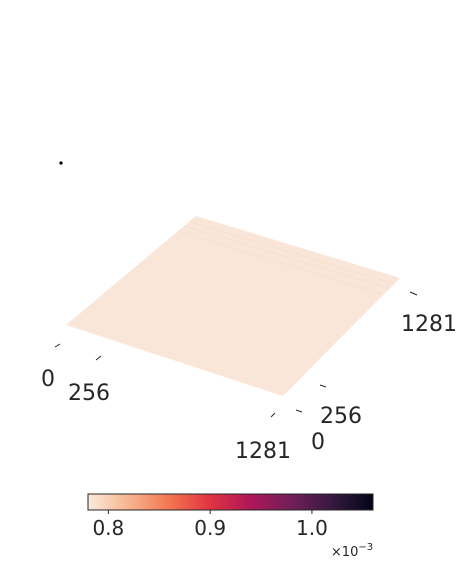 This screenshot has width=469, height=575. I want to click on colorbar-offset-text: ×10⁻³, so click(352, 551).